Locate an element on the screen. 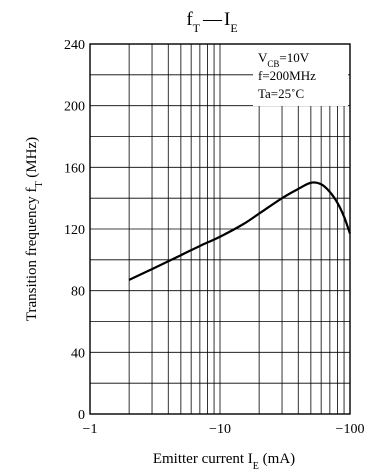 This screenshot has height=473, width=378. x-tick-label: −100 is located at coordinates (350, 429).